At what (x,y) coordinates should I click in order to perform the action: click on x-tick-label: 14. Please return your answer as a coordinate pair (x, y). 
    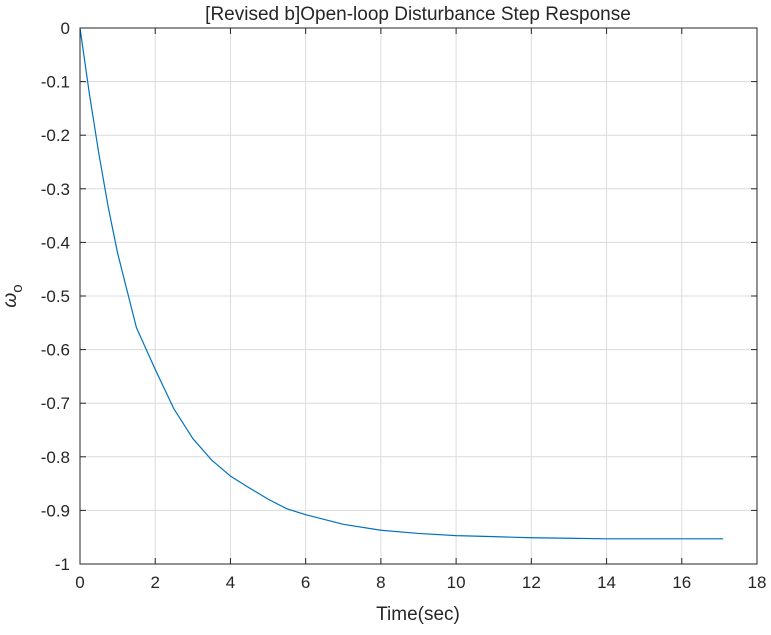
    Looking at the image, I should click on (606, 582).